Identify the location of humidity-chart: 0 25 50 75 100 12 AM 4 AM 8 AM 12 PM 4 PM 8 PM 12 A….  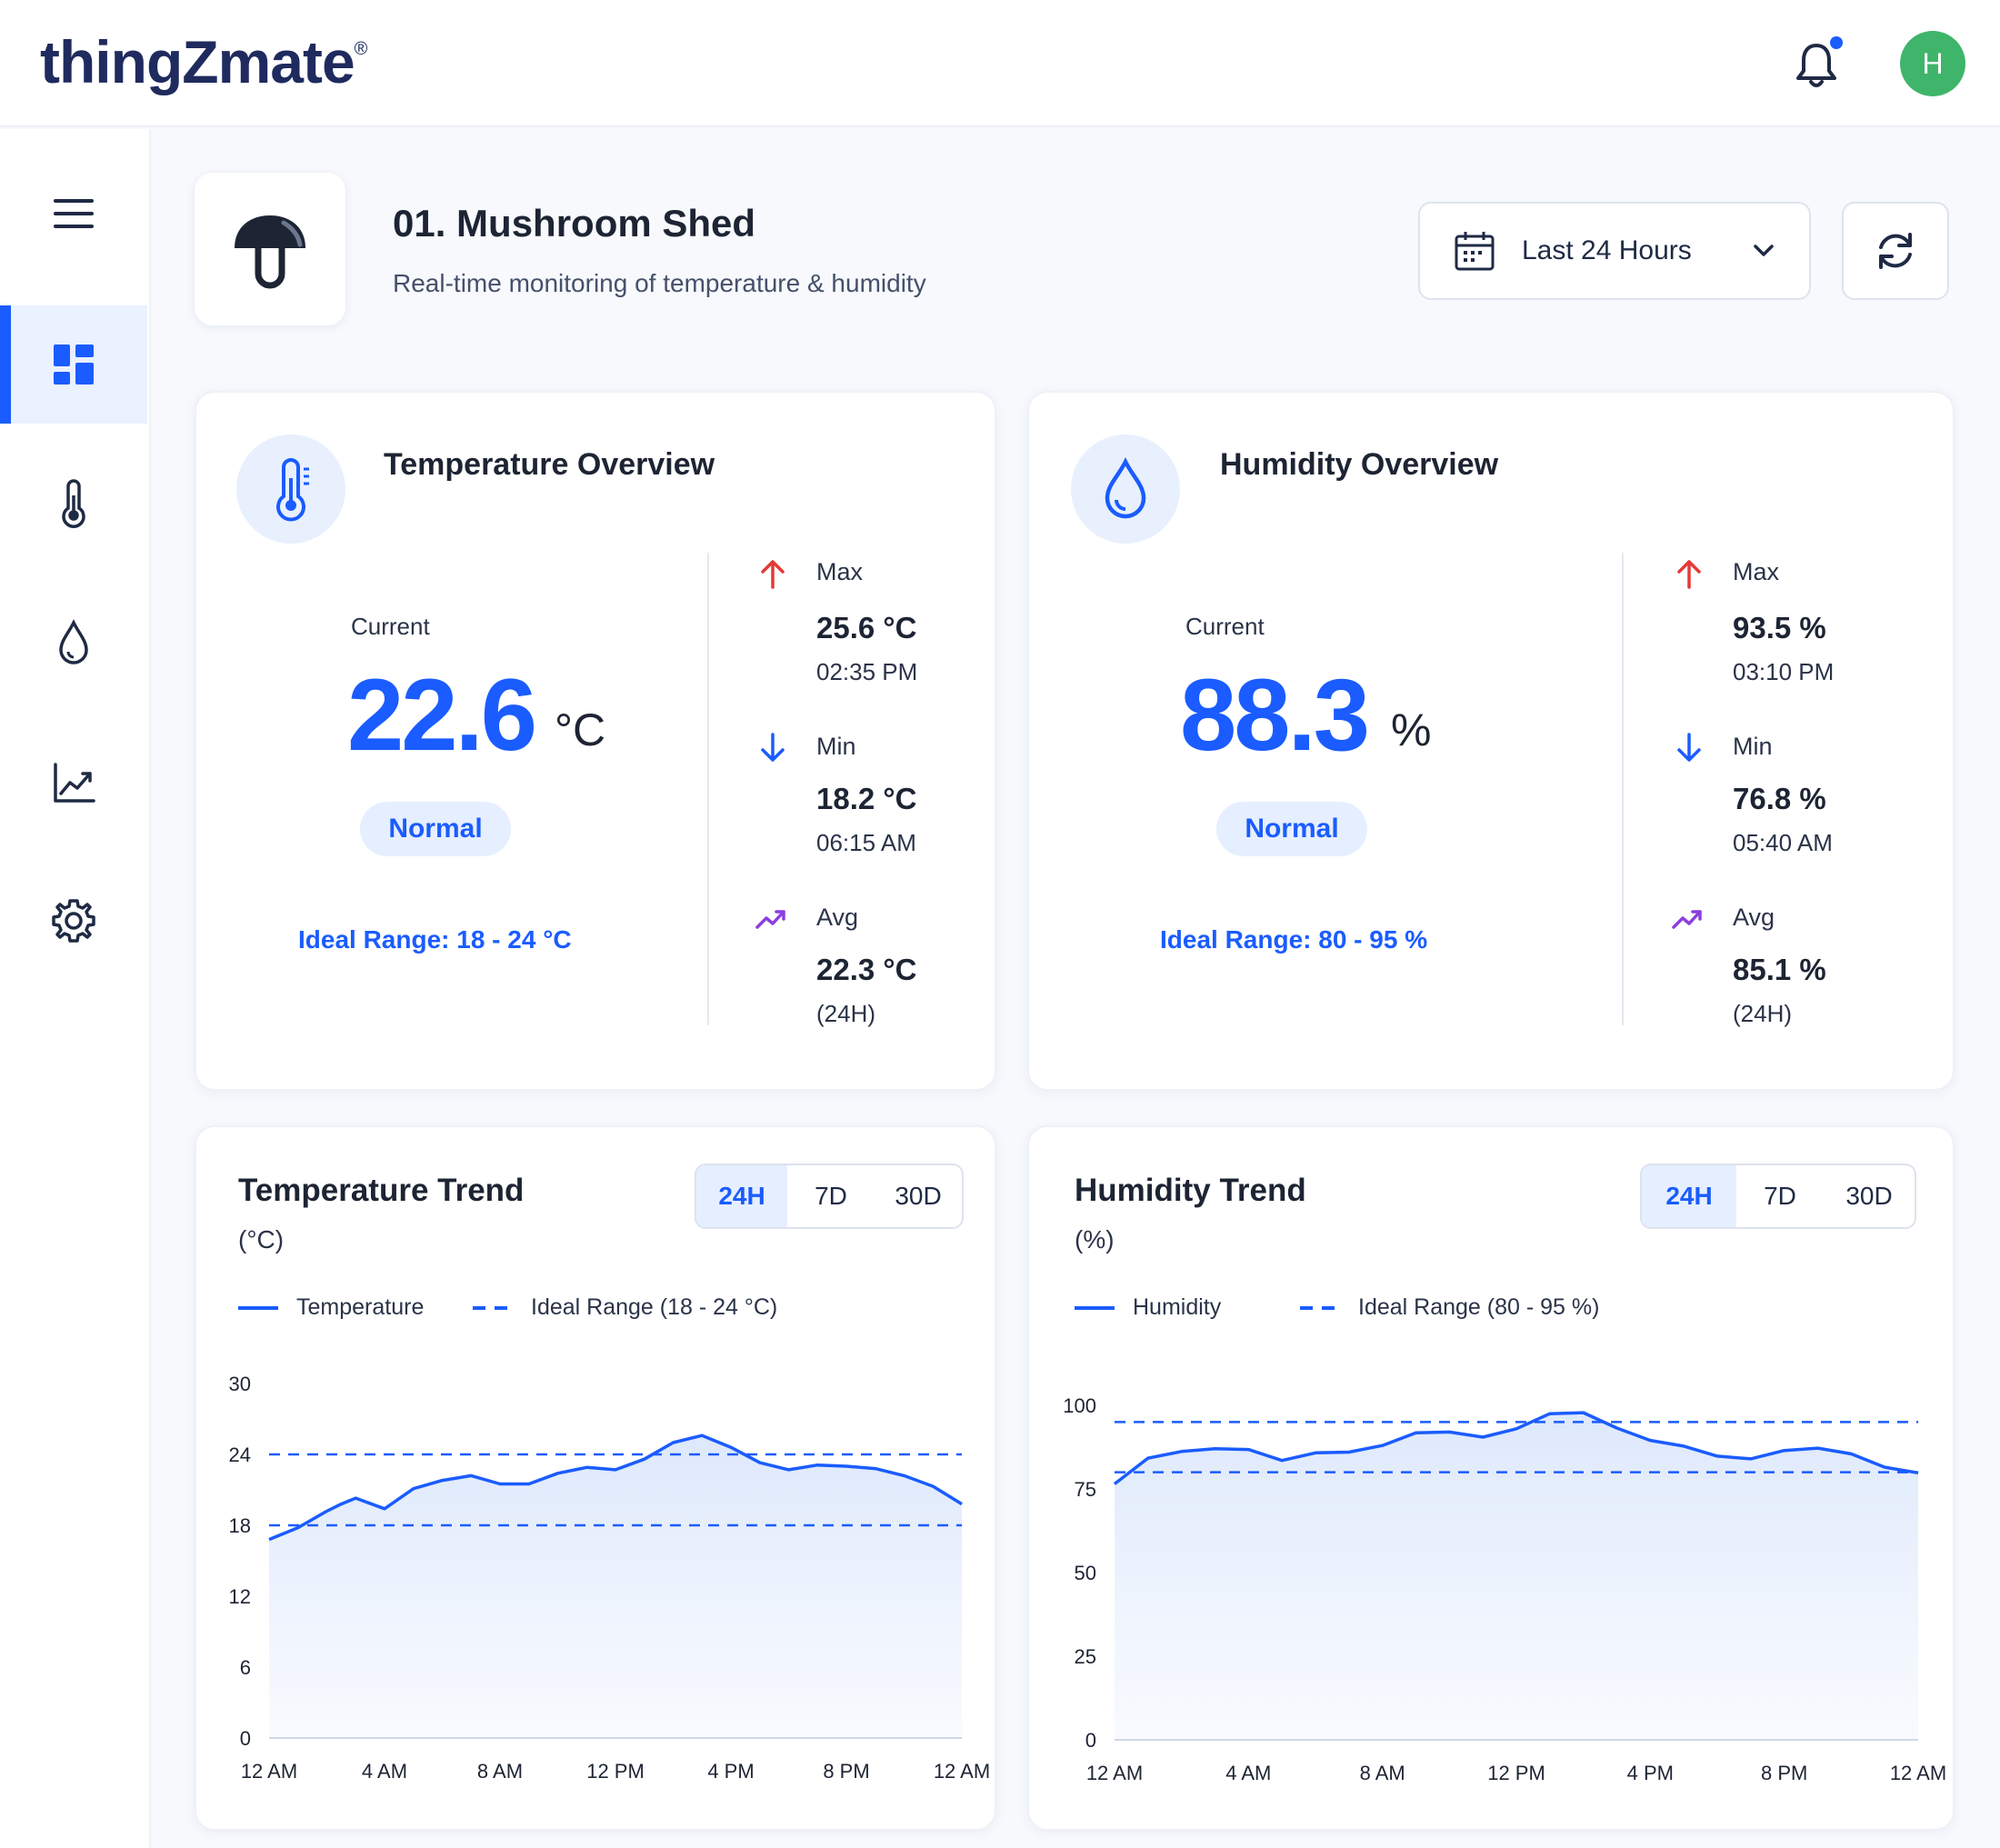
(1504, 1589).